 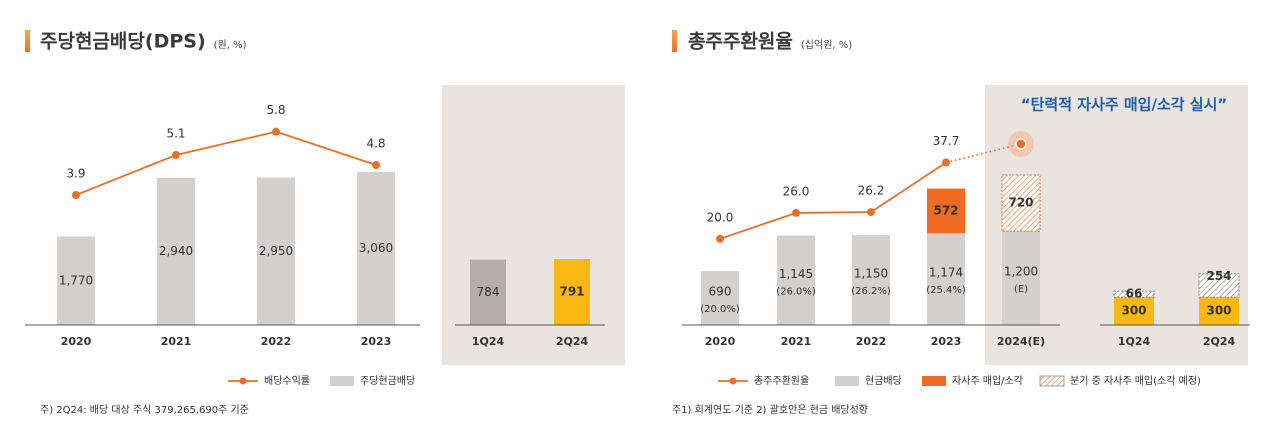 What do you see at coordinates (533, 225) in the screenshot?
I see `highlight-area` at bounding box center [533, 225].